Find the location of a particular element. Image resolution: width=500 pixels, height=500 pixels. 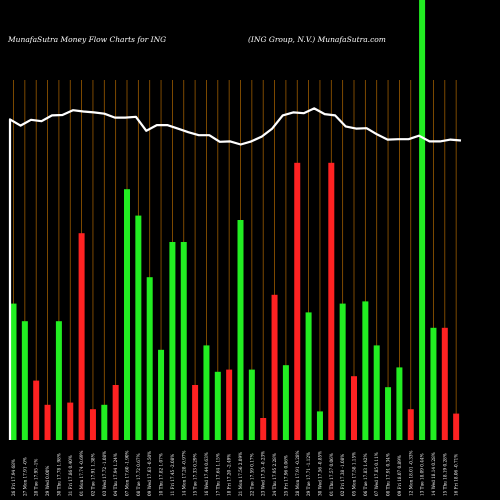

x-tick-label: 24 Thu 17.95 2.28% is located at coordinates (274, 474).